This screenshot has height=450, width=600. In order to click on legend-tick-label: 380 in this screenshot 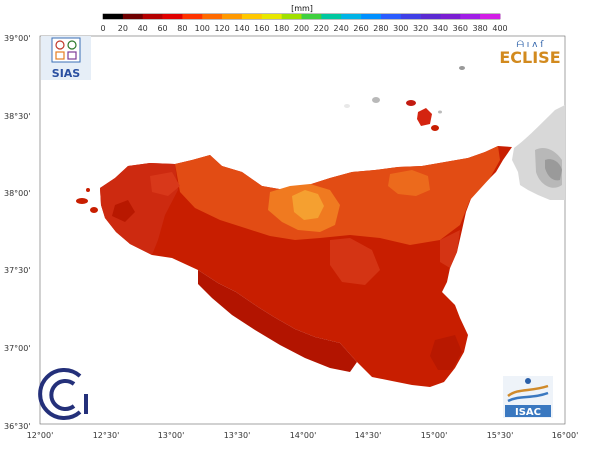, I will do `click(480, 28)`.